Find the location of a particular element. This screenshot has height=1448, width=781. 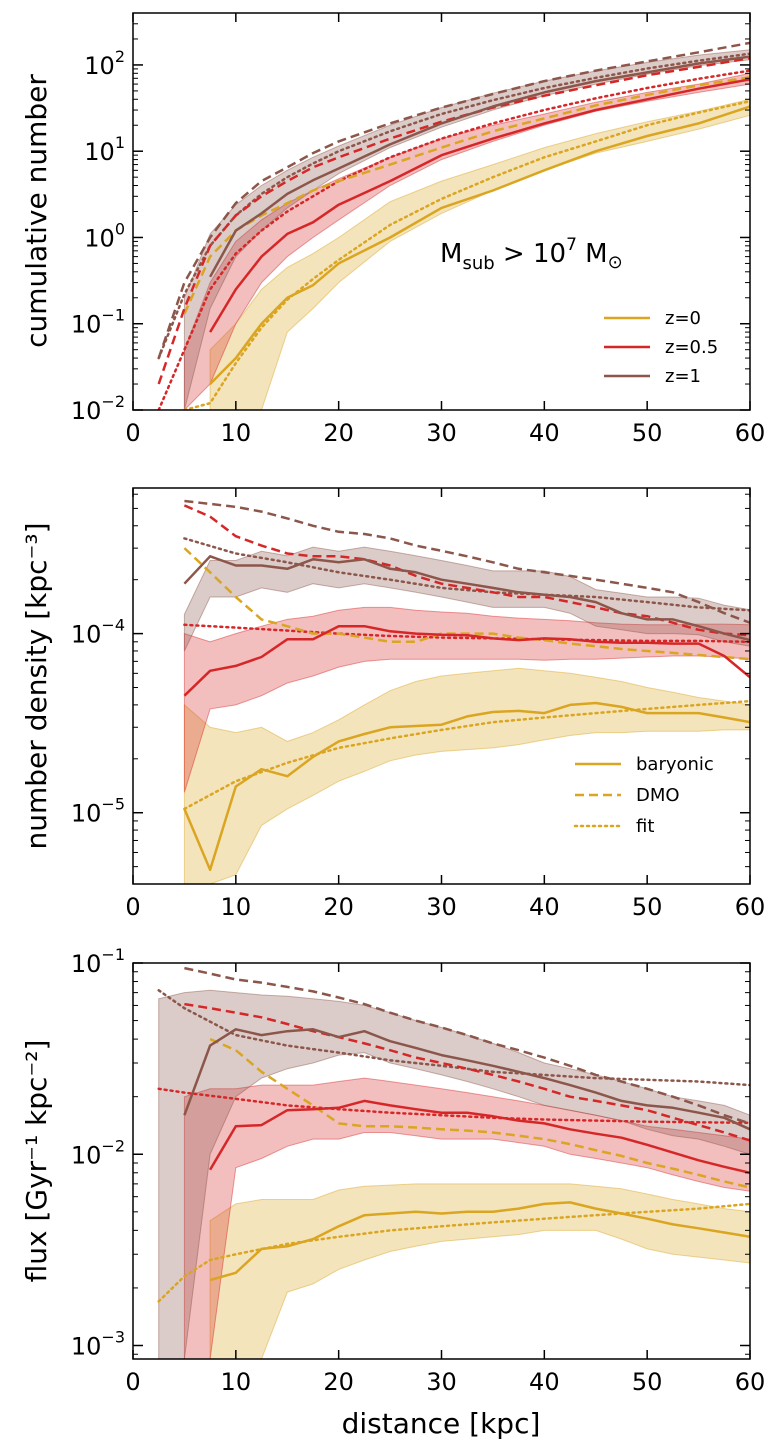

line-density-baryonic-z1 is located at coordinates (466, 598).